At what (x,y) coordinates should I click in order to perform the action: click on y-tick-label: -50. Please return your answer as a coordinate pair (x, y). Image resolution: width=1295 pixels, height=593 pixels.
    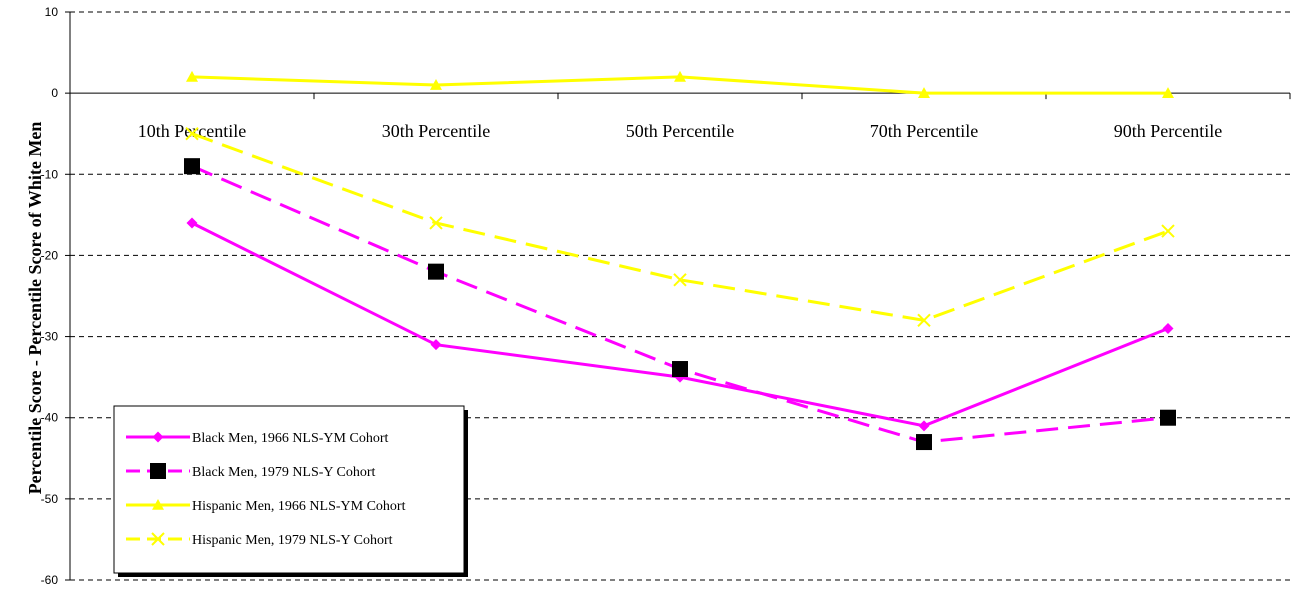
    Looking at the image, I should click on (50, 499).